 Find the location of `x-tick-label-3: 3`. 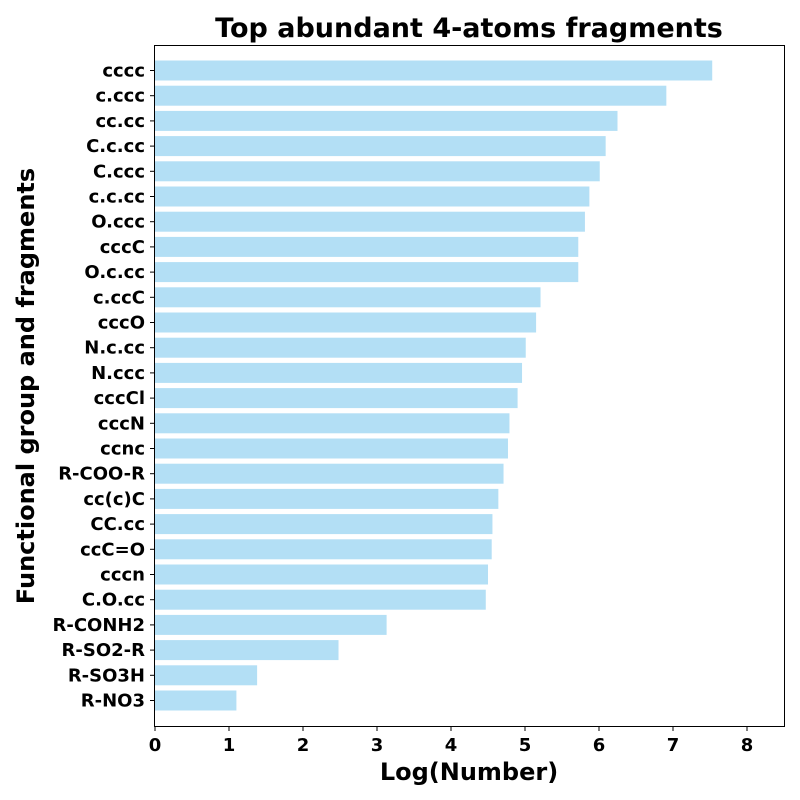

x-tick-label-3: 3 is located at coordinates (377, 745).